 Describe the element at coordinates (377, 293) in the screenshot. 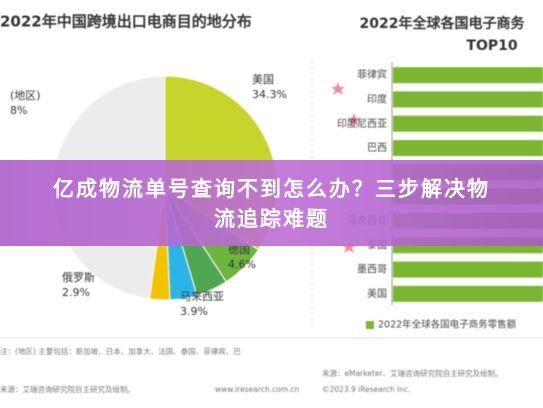

I see `y-tick-label: 美国` at that location.